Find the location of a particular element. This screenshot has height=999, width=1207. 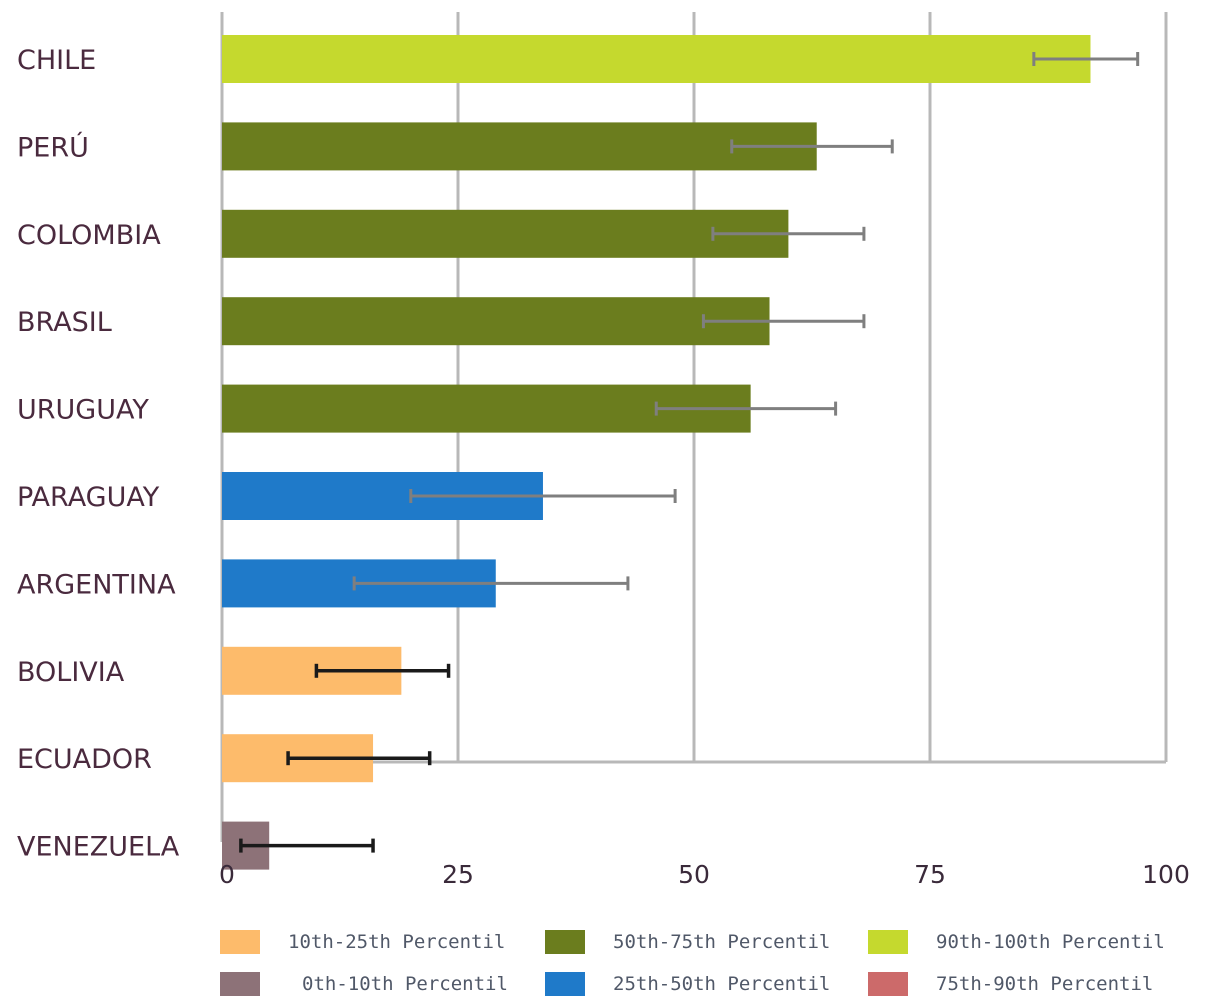

category-label: PARAGUAY is located at coordinates (88, 497).